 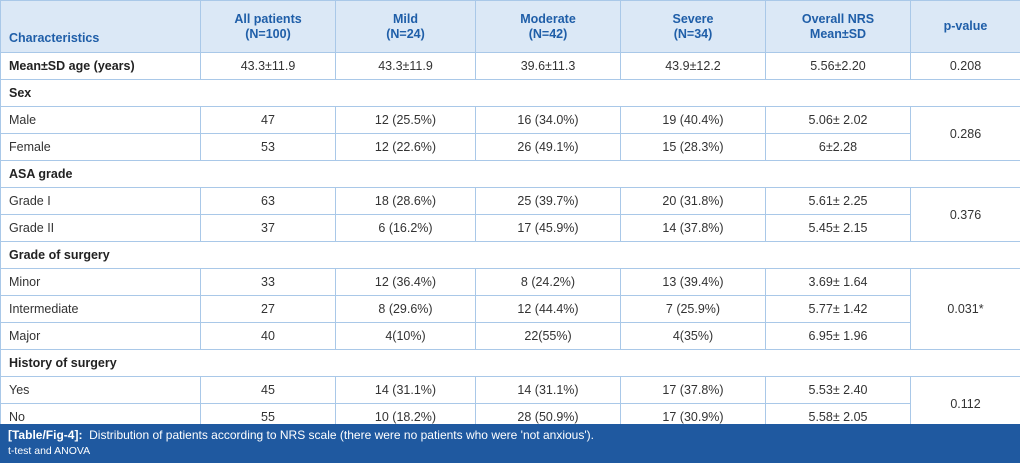 I want to click on header-text: (N=42), so click(x=548, y=33).